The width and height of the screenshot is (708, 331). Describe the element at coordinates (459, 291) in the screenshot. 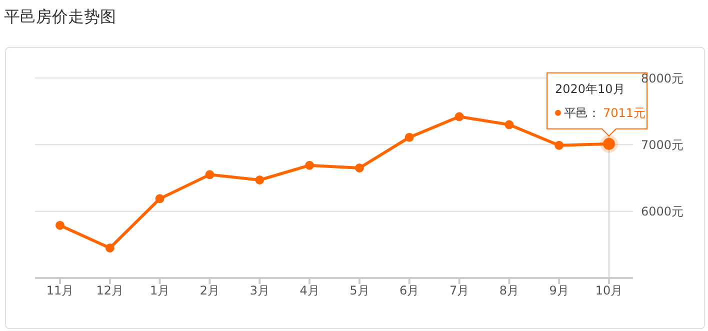

I see `x-tick-label: 7月` at that location.